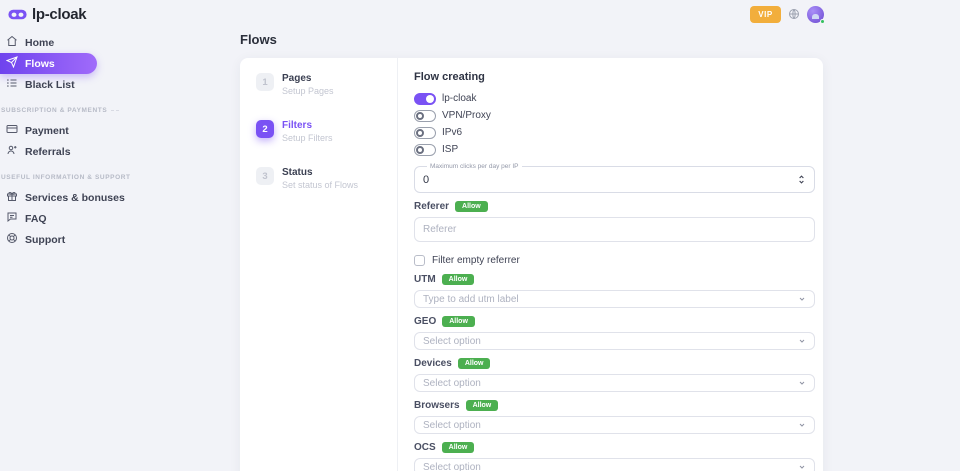 The width and height of the screenshot is (960, 475). I want to click on browsers-label-row: Browsers Allow, so click(614, 405).